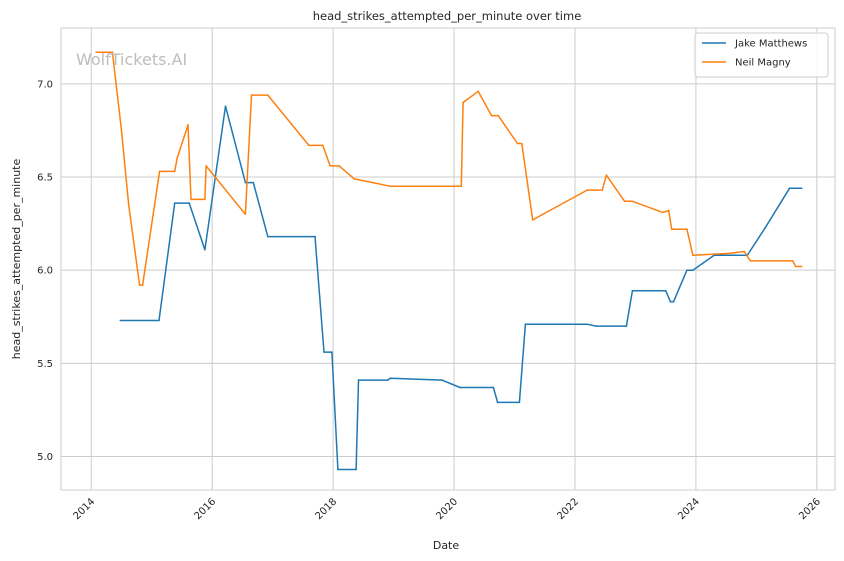 This screenshot has height=561, width=844. I want to click on y-tick-label: 7.0, so click(45, 84).